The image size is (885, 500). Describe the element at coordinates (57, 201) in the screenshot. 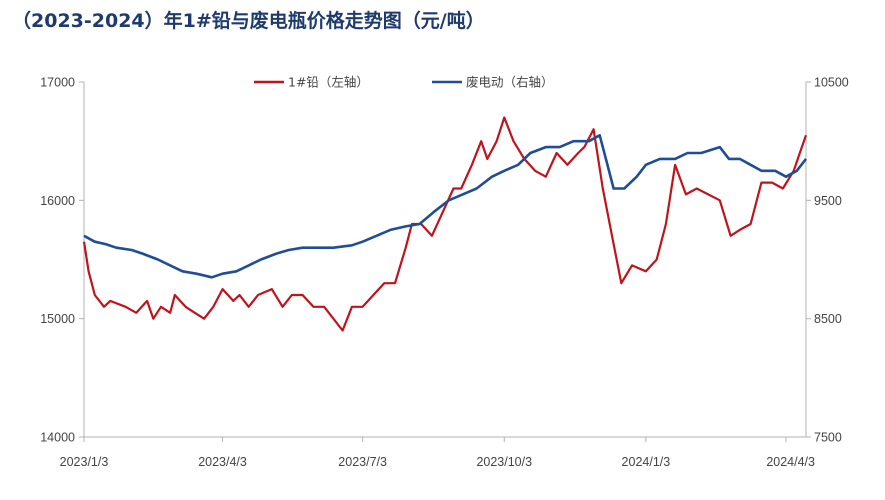

I see `left-y-tick-label: 16000` at that location.